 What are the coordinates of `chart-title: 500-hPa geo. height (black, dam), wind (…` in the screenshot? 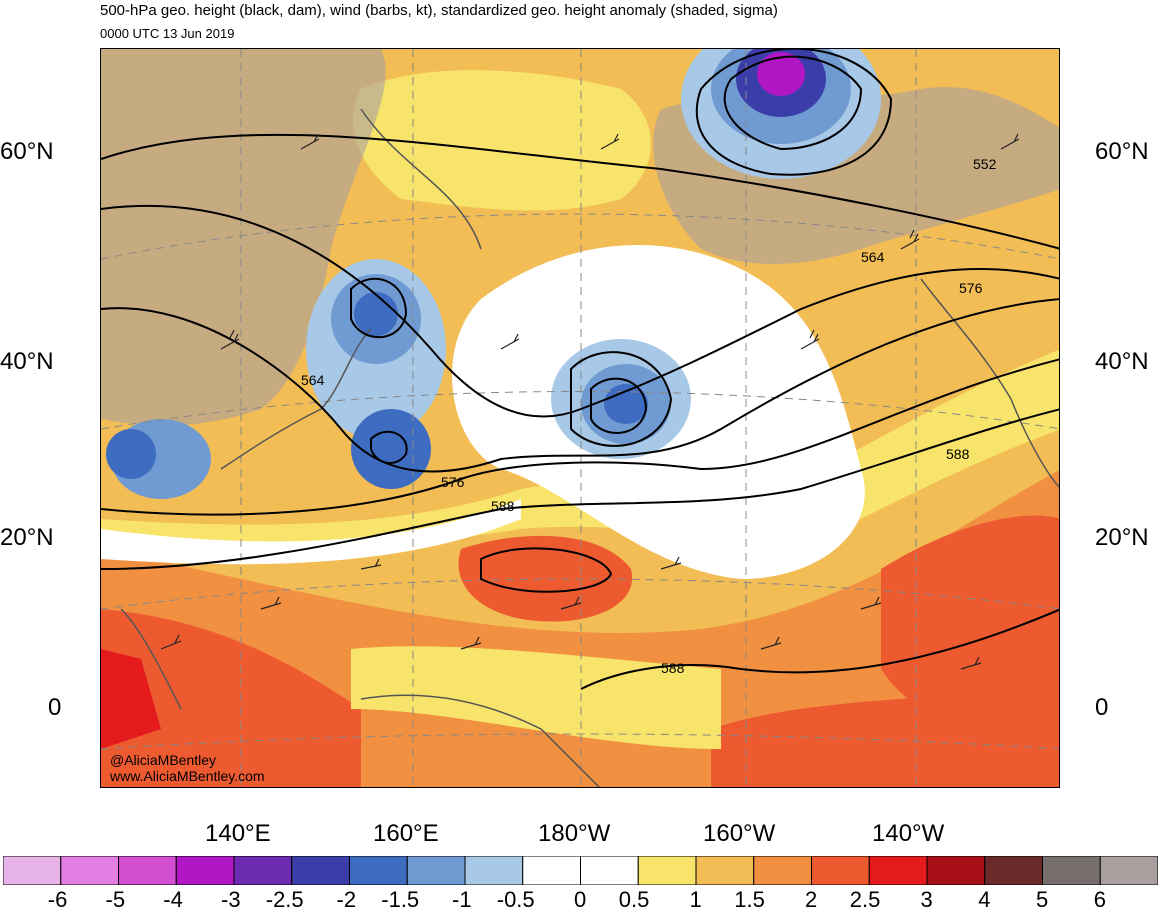 It's located at (439, 10).